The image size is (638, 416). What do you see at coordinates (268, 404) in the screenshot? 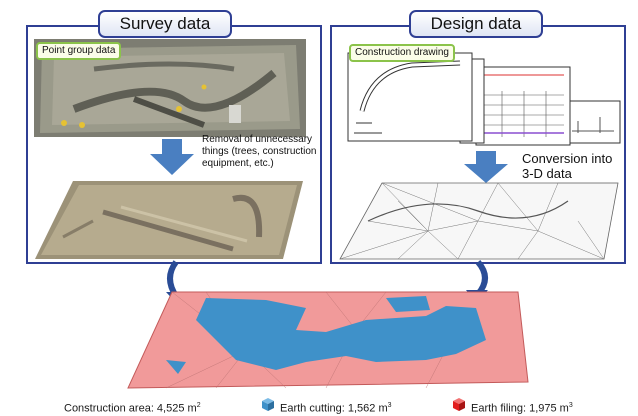
I see `cutting-cube-icon` at bounding box center [268, 404].